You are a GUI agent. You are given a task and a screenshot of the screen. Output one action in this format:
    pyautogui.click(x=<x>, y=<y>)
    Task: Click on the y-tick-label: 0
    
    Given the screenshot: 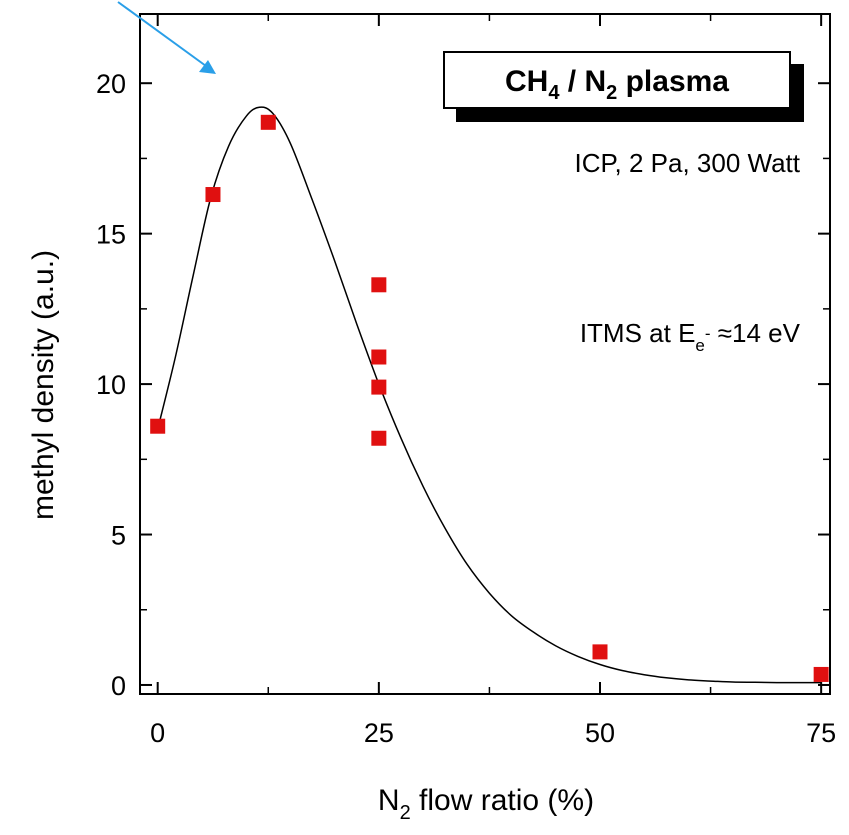 What is the action you would take?
    pyautogui.click(x=118, y=686)
    